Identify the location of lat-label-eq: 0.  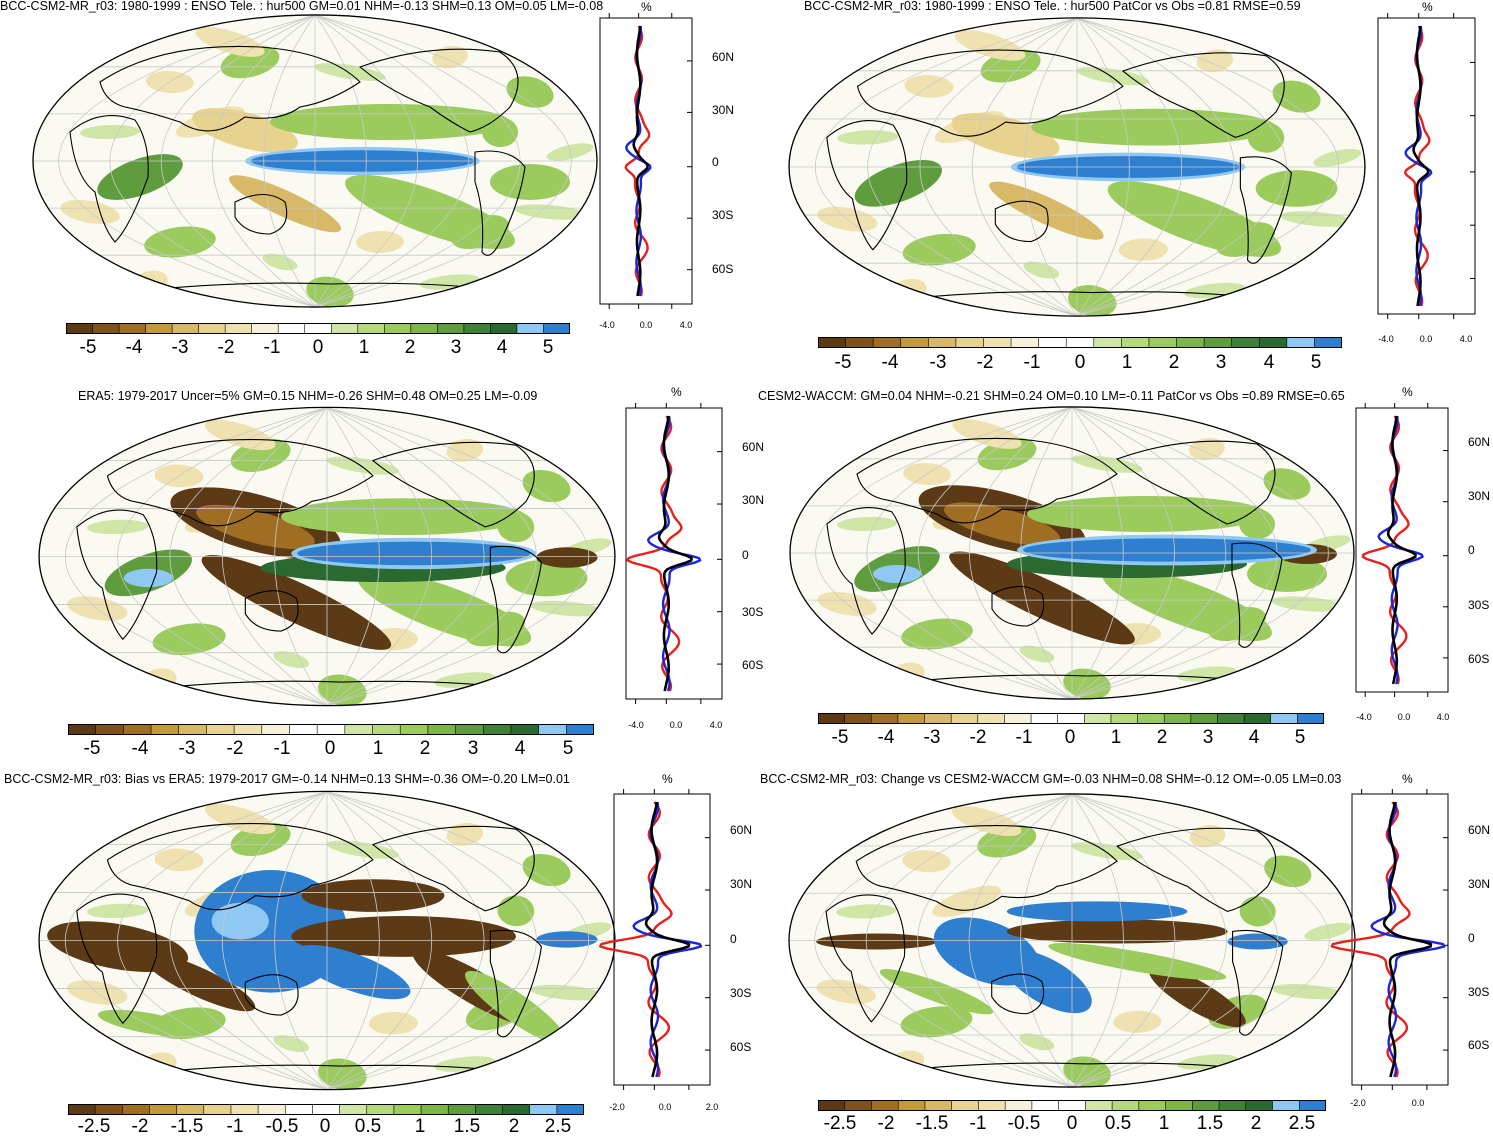
(733, 939).